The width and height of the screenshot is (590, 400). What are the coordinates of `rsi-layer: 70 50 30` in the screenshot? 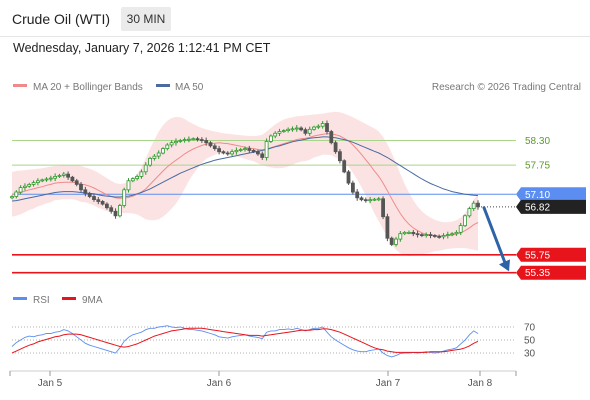 It's located at (273, 341).